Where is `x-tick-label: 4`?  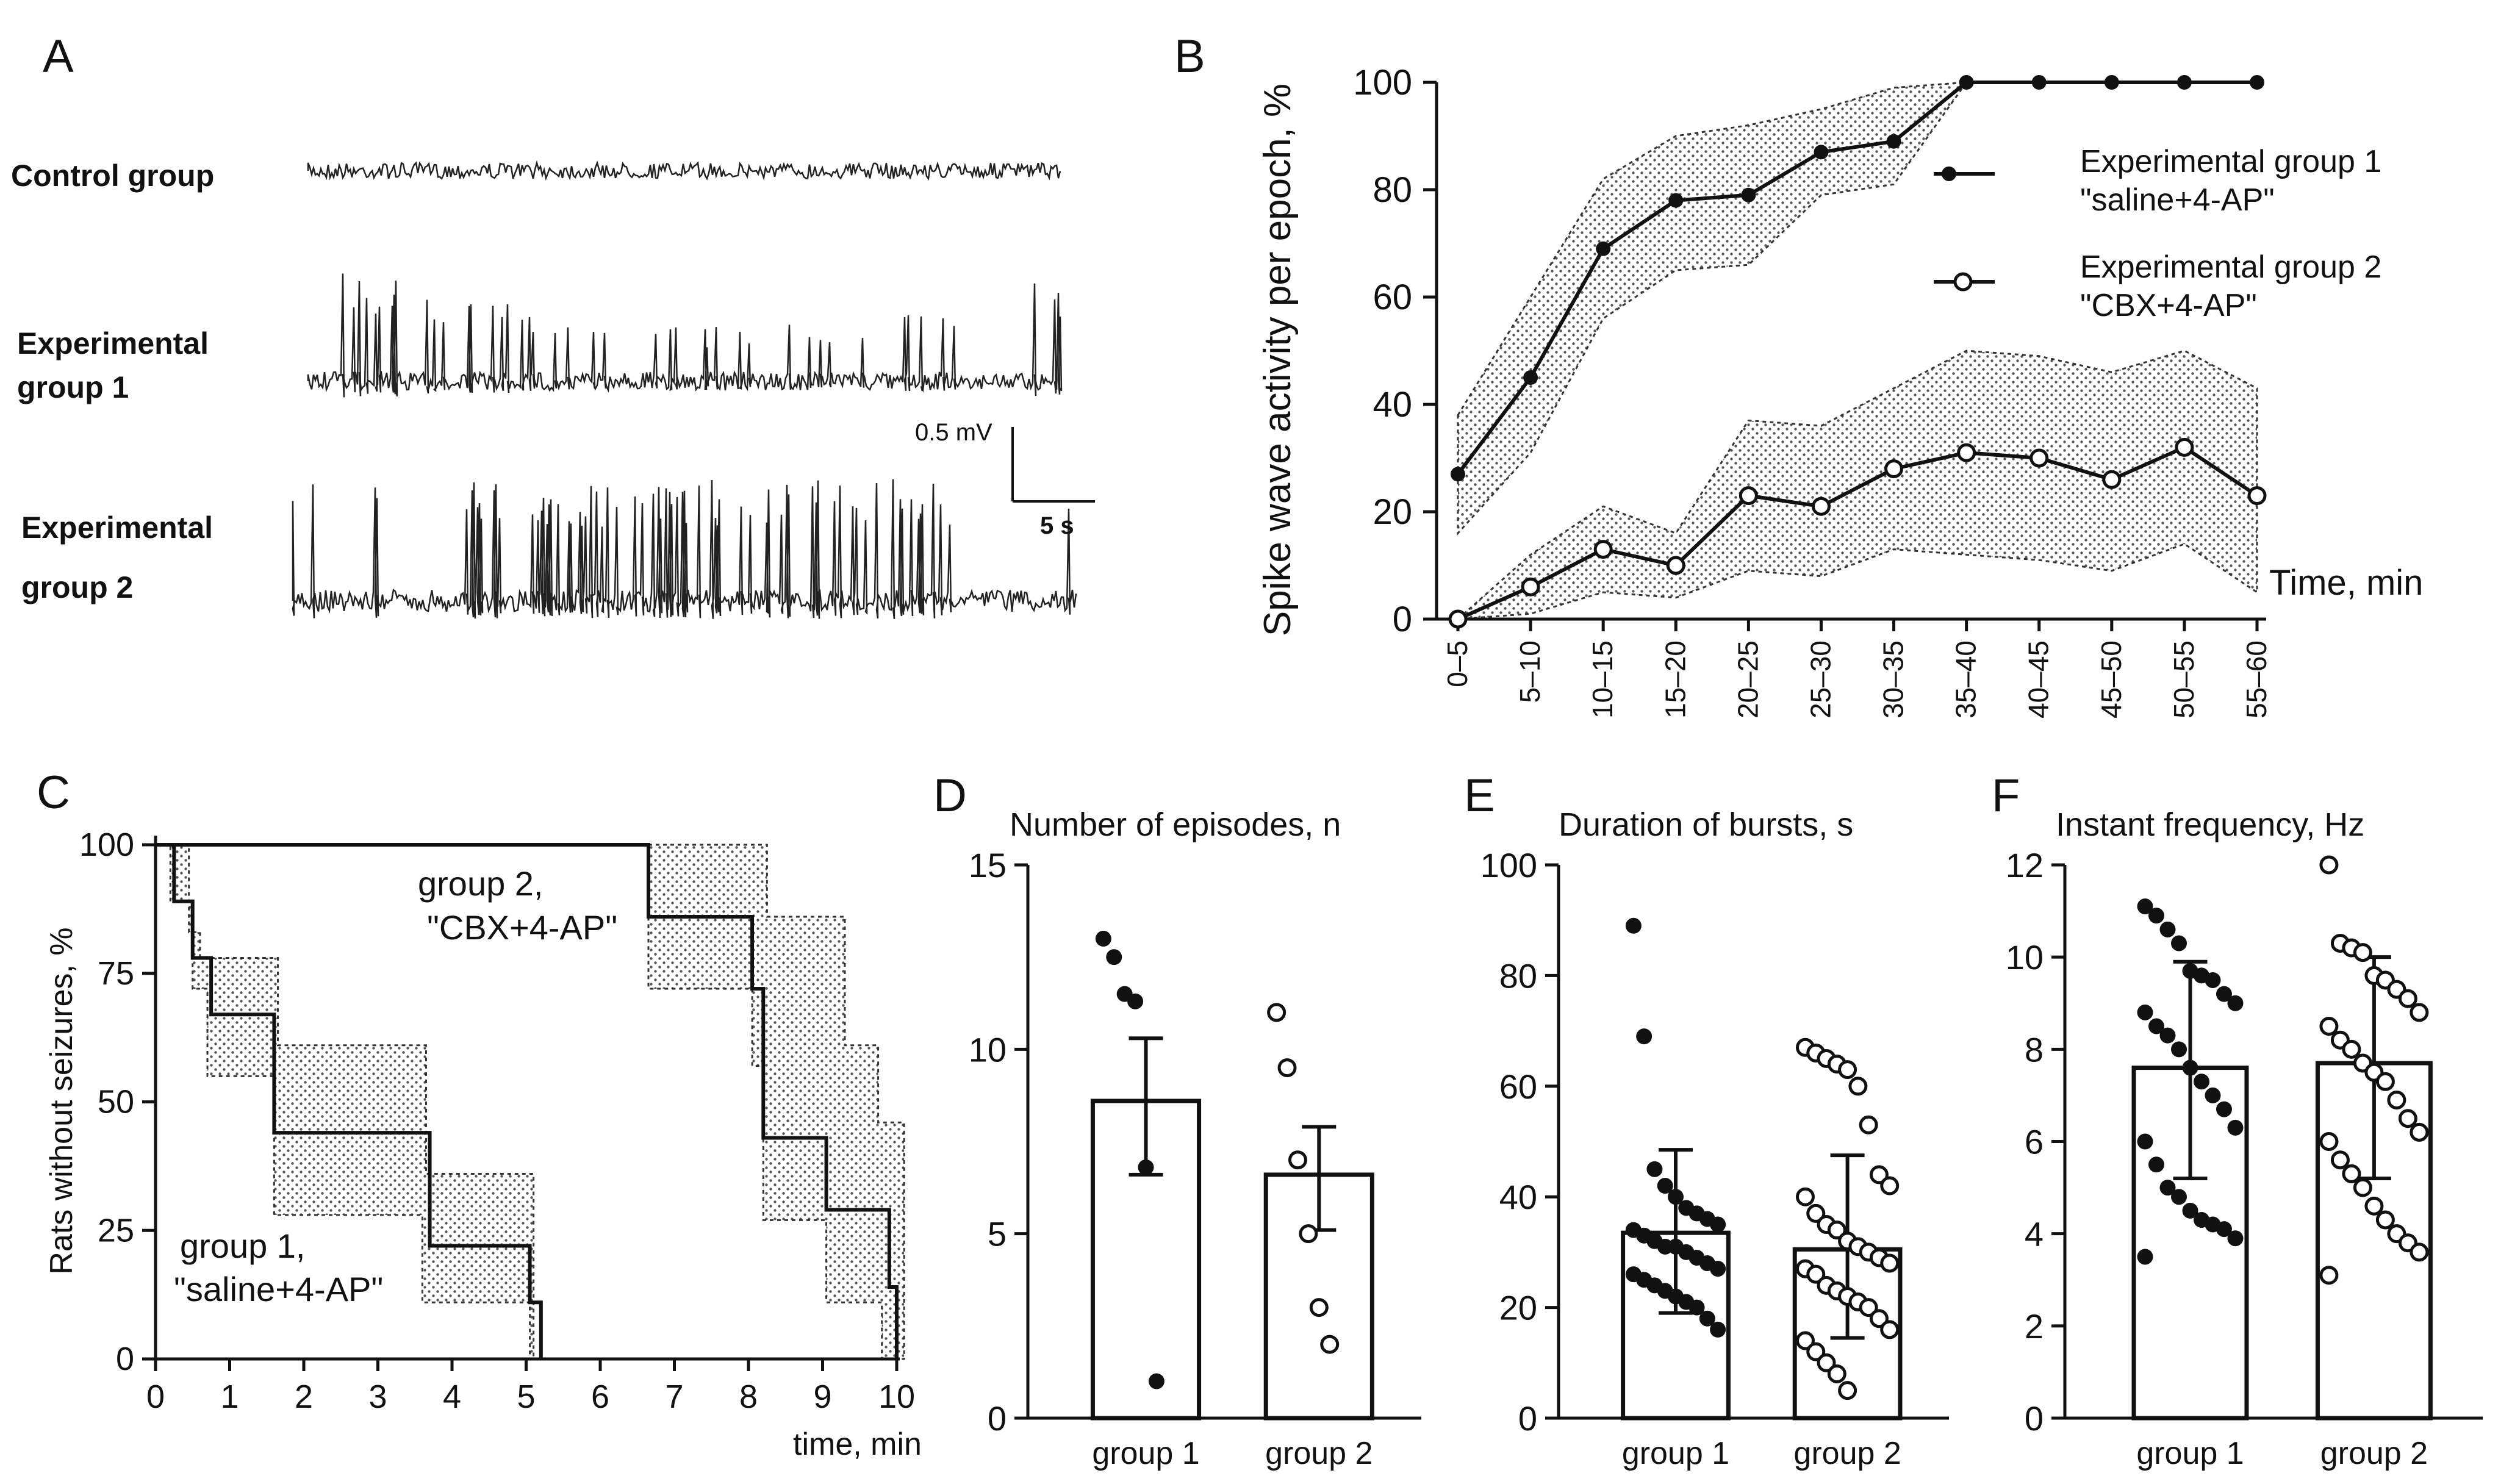 x-tick-label: 4 is located at coordinates (452, 1396).